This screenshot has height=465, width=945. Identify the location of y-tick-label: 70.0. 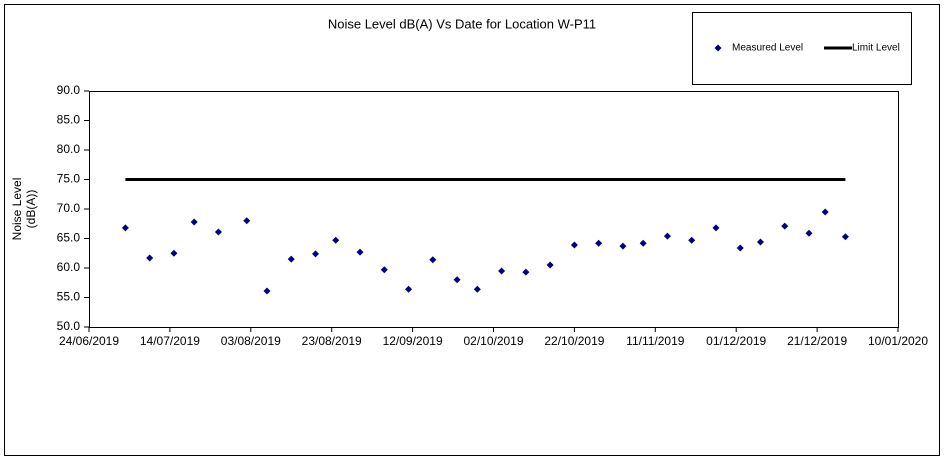
(69, 208).